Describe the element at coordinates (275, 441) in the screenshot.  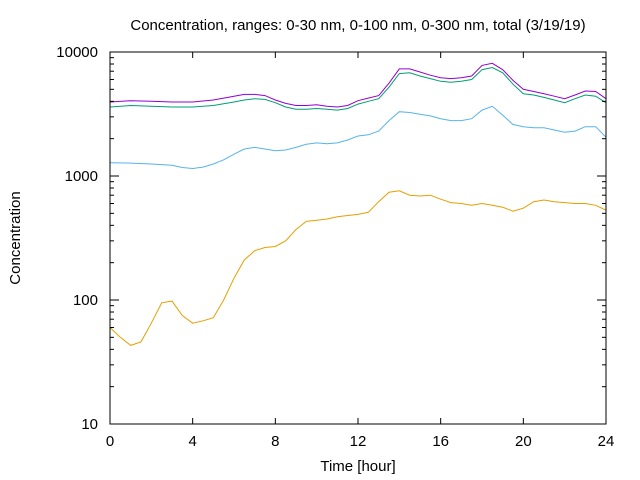
I see `x-tick-label: 8` at that location.